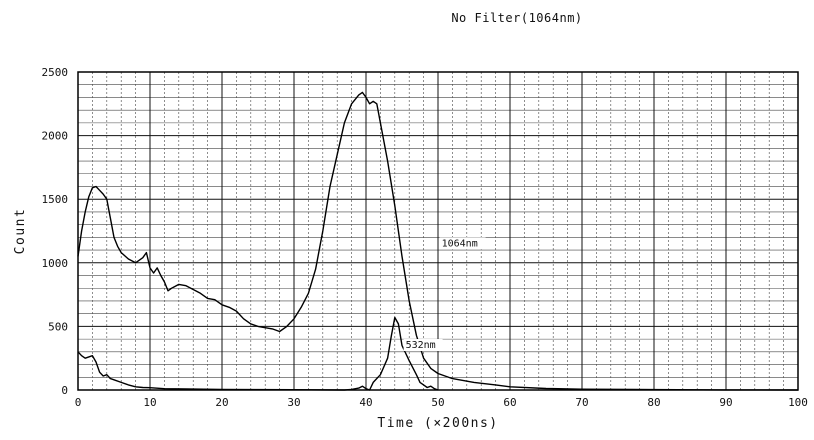 Image resolution: width=814 pixels, height=440 pixels. I want to click on y-axis-label: Count, so click(20, 231).